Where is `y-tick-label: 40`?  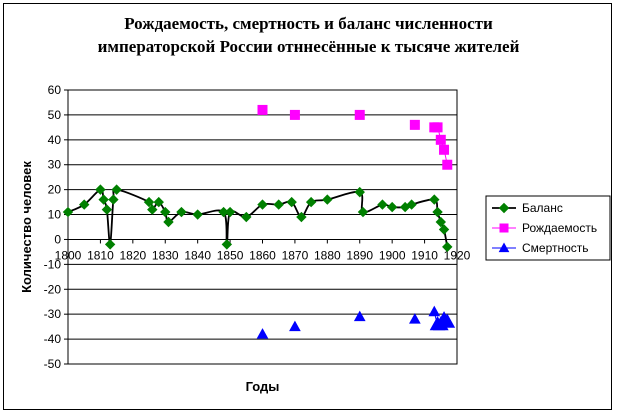 y-tick-label: 40 is located at coordinates (55, 140).